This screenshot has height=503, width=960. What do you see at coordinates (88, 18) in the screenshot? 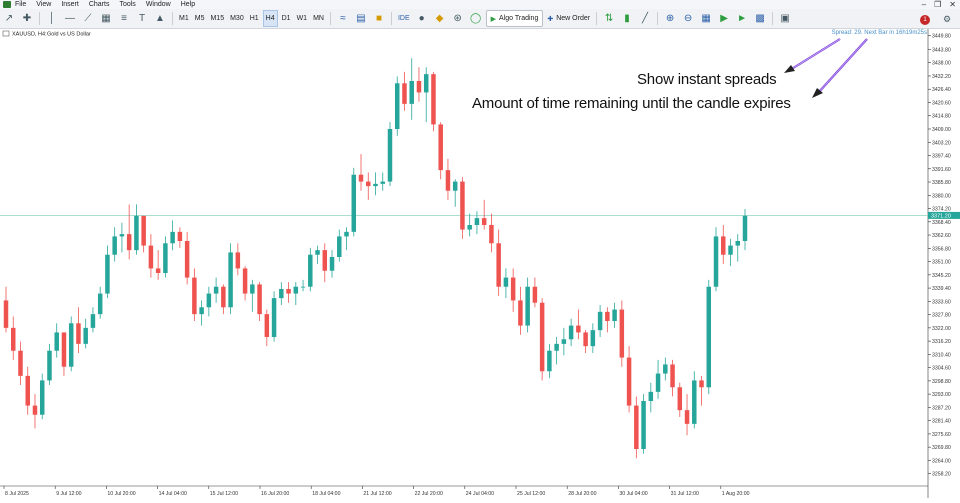
I see `trend-line-icon: ⟋` at bounding box center [88, 18].